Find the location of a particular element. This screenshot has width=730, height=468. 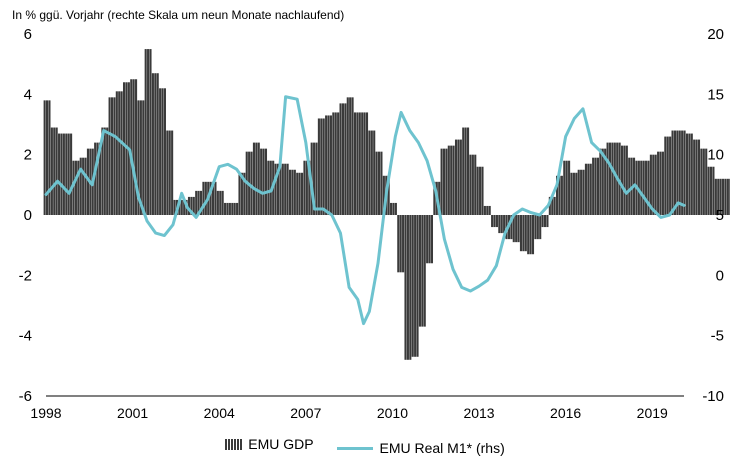

legend: EMU GDP EMU Real M1* (rhs) is located at coordinates (365, 446).